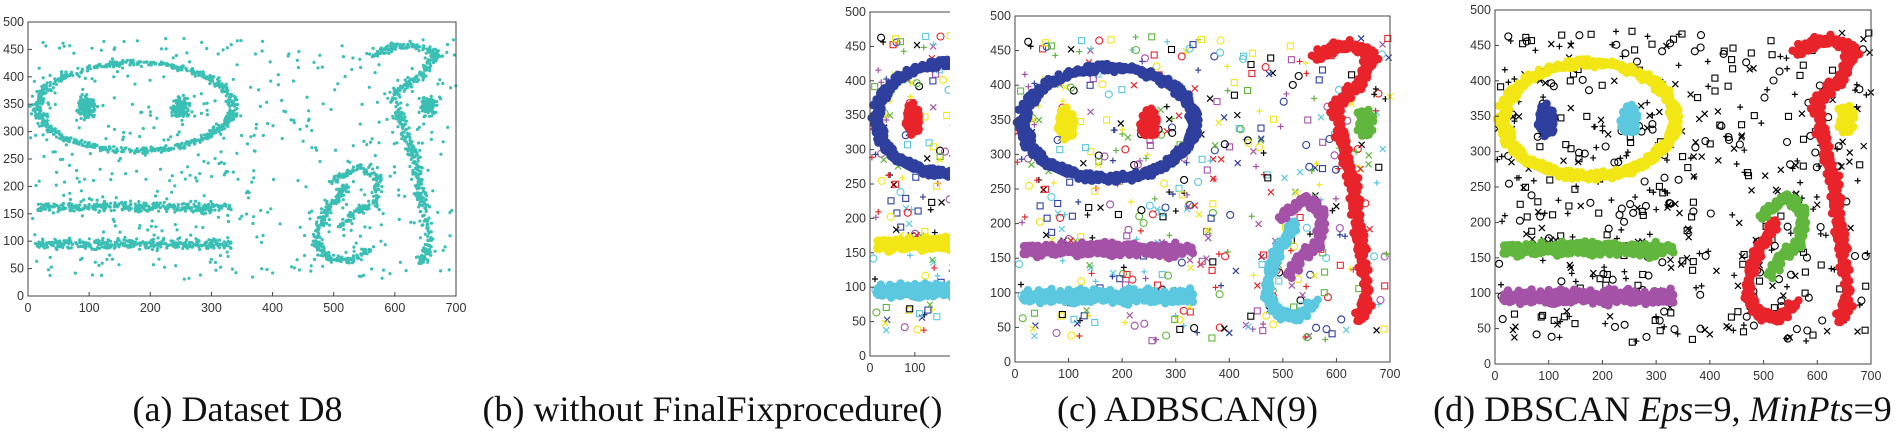 The height and width of the screenshot is (432, 1900). I want to click on cluster-hook_upper, so click(355, 197).